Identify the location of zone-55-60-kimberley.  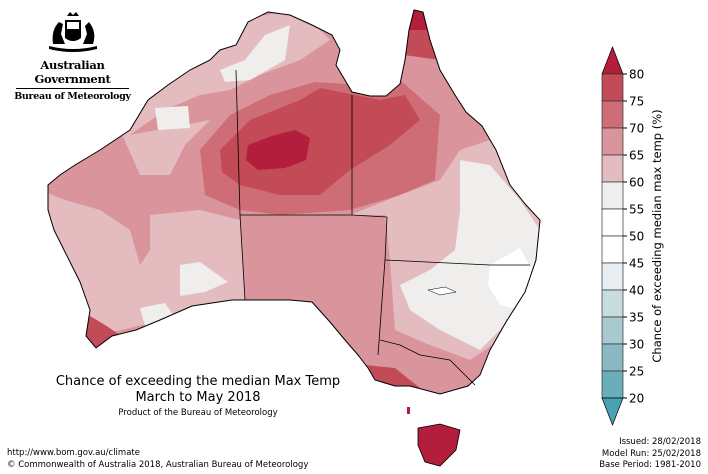
(172, 118).